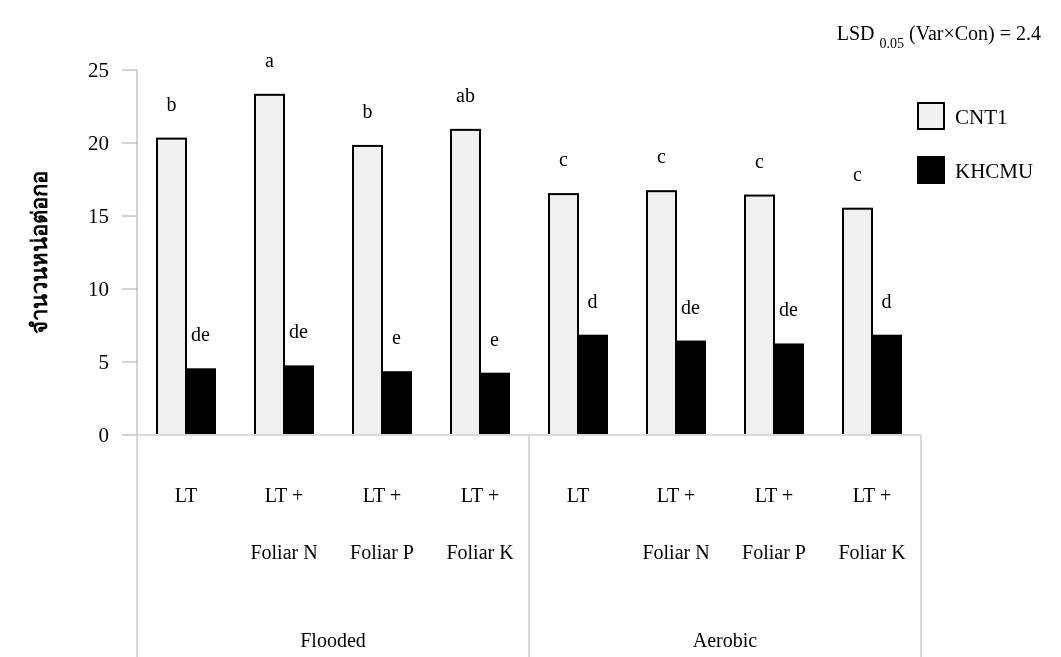 The width and height of the screenshot is (1061, 657). I want to click on y-tick-label: 0, so click(103, 435).